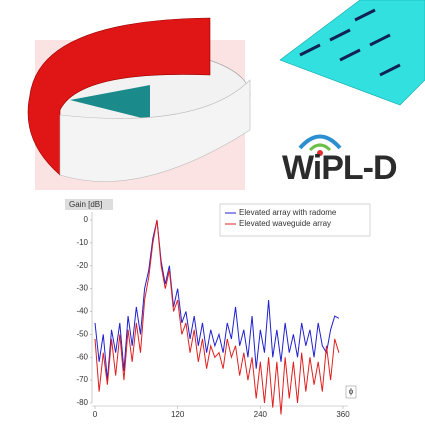 This screenshot has width=425, height=430. I want to click on x-axis-label: ϕ, so click(351, 391).